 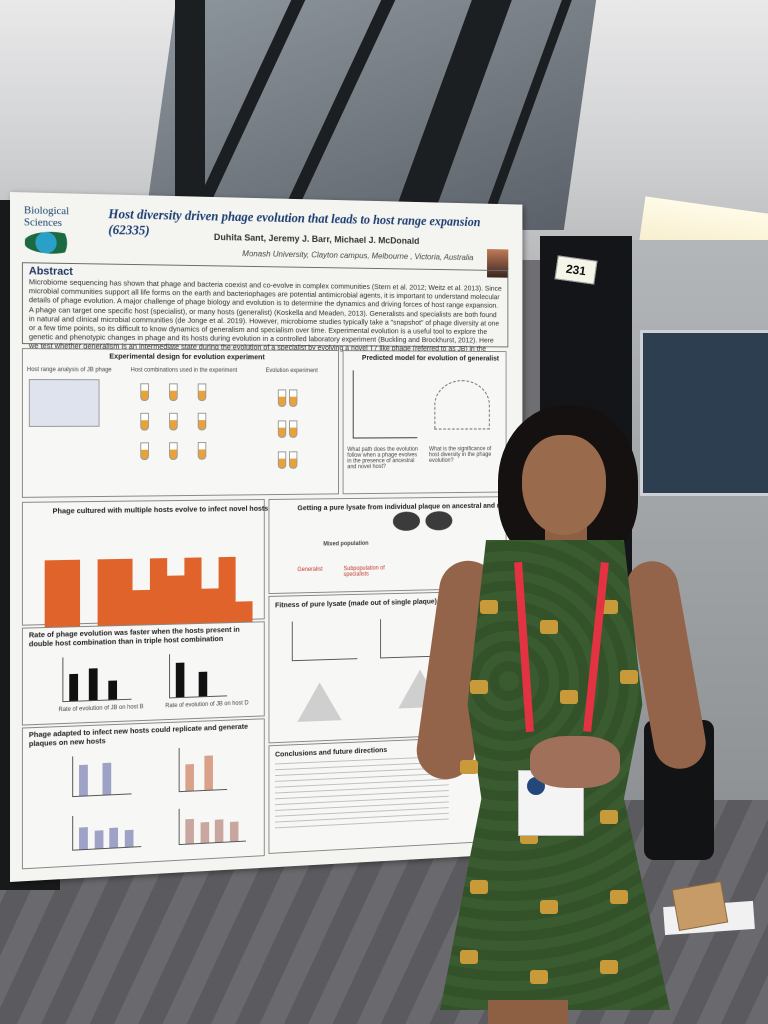 I want to click on adapted-chart-left, so click(x=102, y=775).